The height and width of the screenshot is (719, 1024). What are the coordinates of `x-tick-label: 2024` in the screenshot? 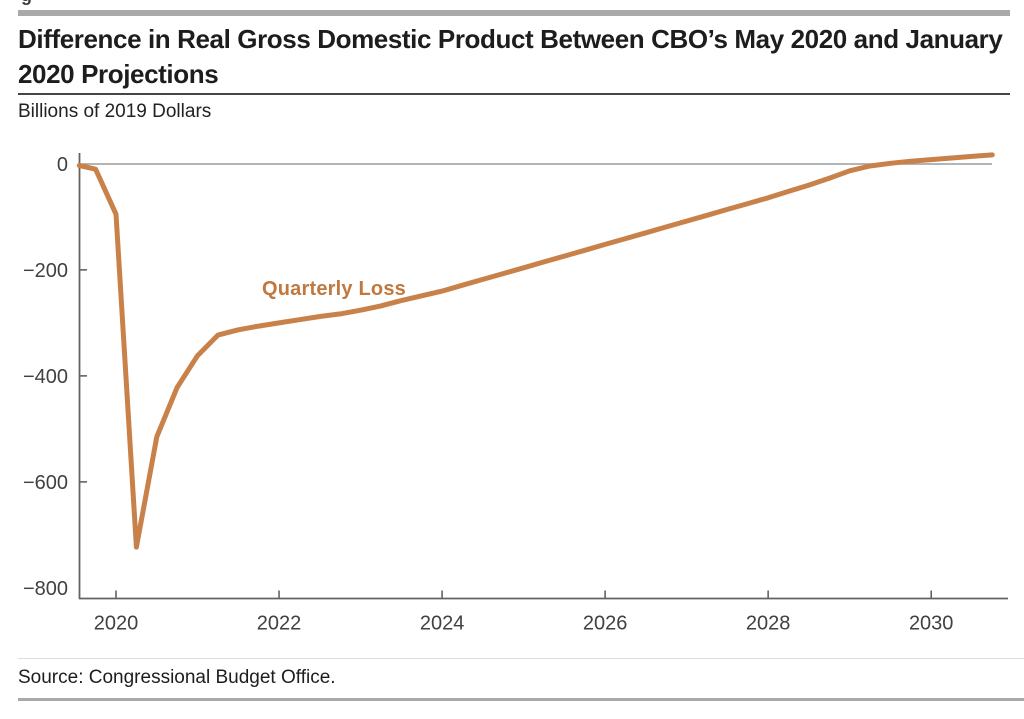 It's located at (442, 624).